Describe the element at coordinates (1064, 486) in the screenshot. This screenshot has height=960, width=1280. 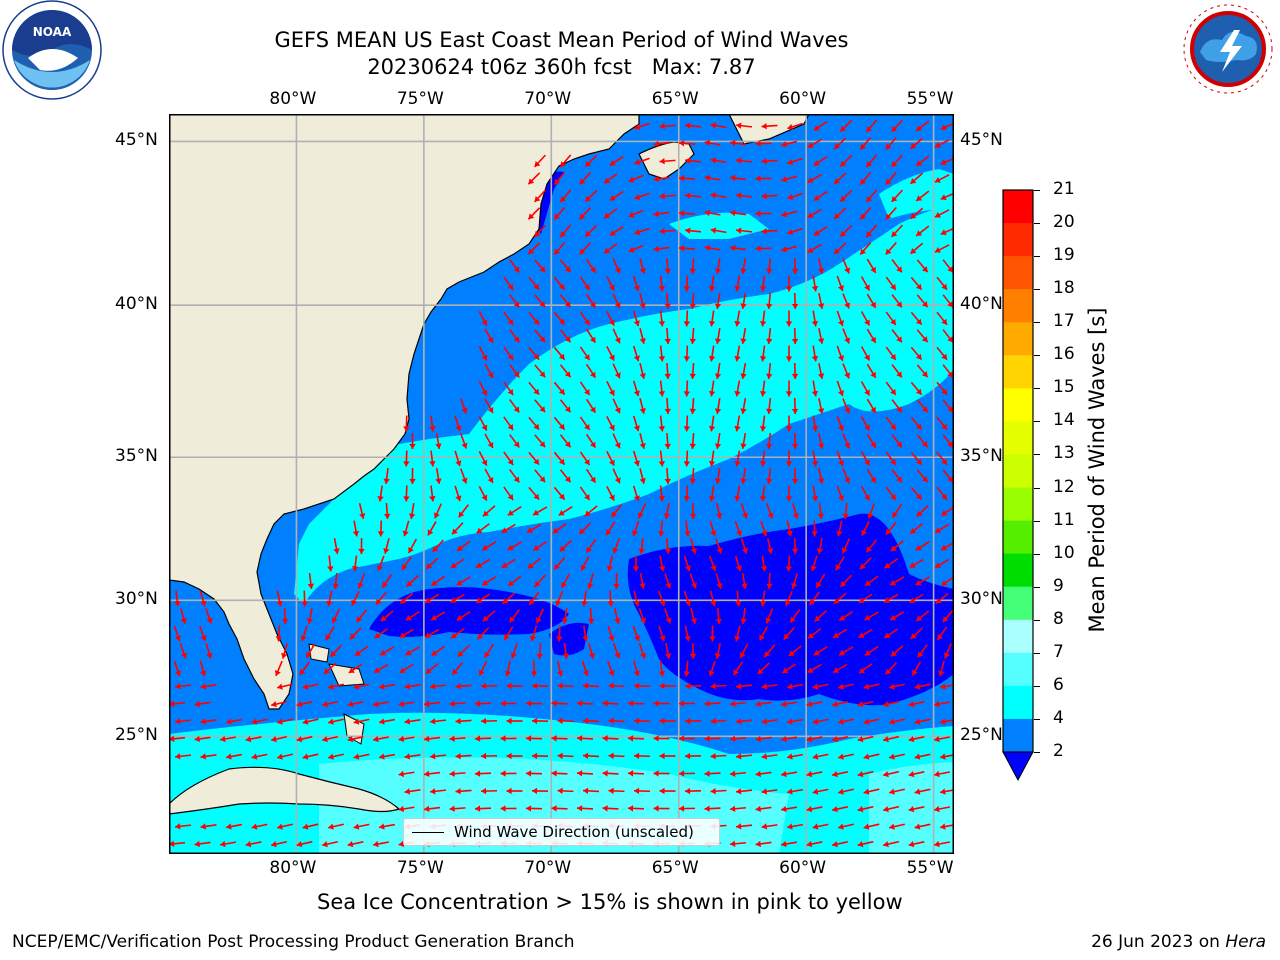
I see `colorbar-tick-label: 12` at that location.